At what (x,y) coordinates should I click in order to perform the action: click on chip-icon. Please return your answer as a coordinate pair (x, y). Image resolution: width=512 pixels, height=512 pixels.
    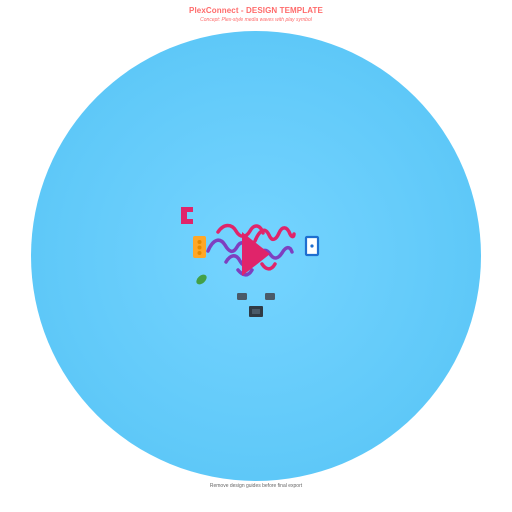
    Looking at the image, I should click on (256, 311).